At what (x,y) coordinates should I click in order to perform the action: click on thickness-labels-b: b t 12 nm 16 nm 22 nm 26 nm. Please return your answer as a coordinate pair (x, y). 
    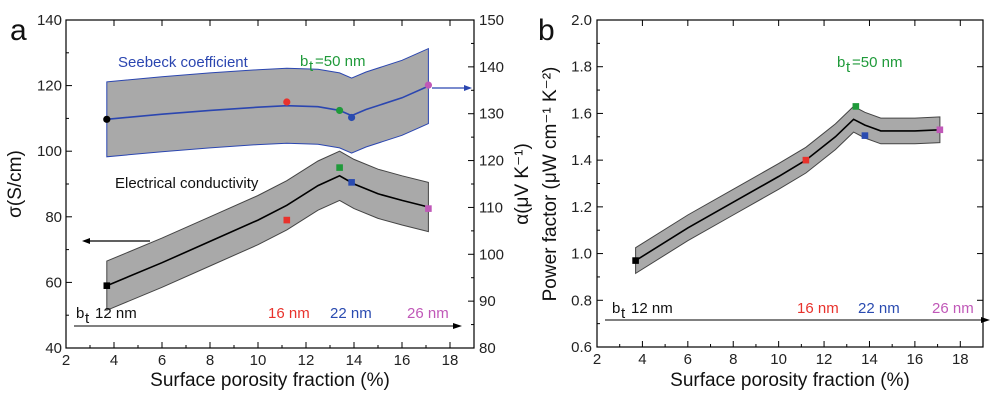
    Looking at the image, I should click on (793, 311).